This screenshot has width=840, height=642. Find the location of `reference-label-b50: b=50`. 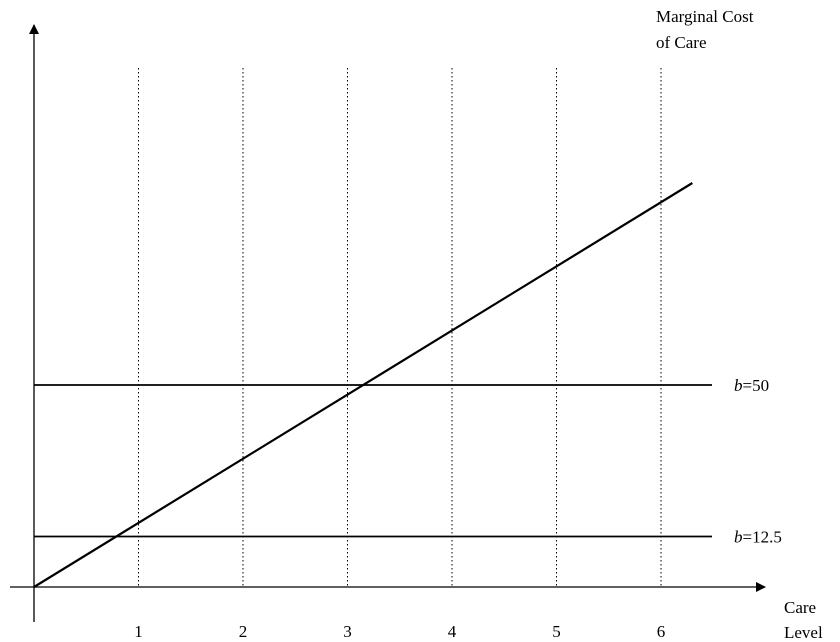

reference-label-b50: b=50 is located at coordinates (751, 385).